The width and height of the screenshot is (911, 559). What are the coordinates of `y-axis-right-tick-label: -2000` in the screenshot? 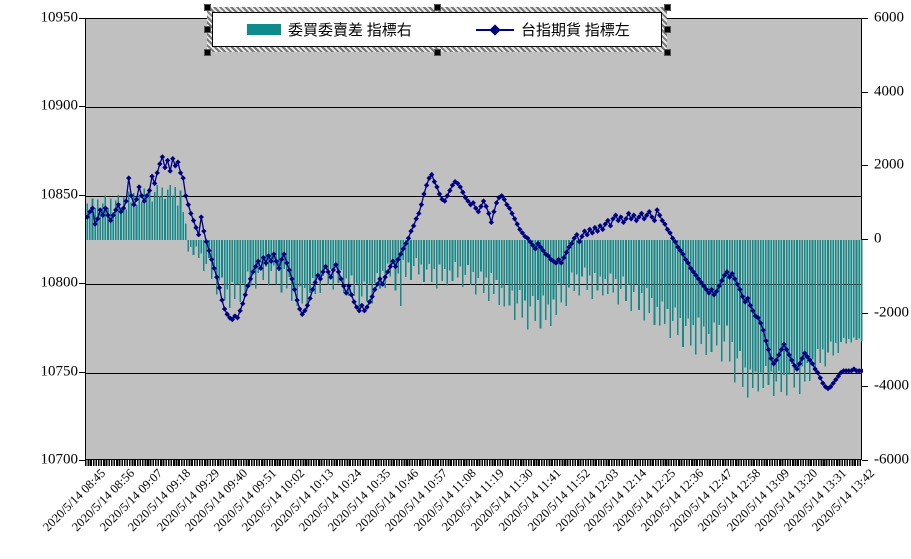 It's located at (891, 312).